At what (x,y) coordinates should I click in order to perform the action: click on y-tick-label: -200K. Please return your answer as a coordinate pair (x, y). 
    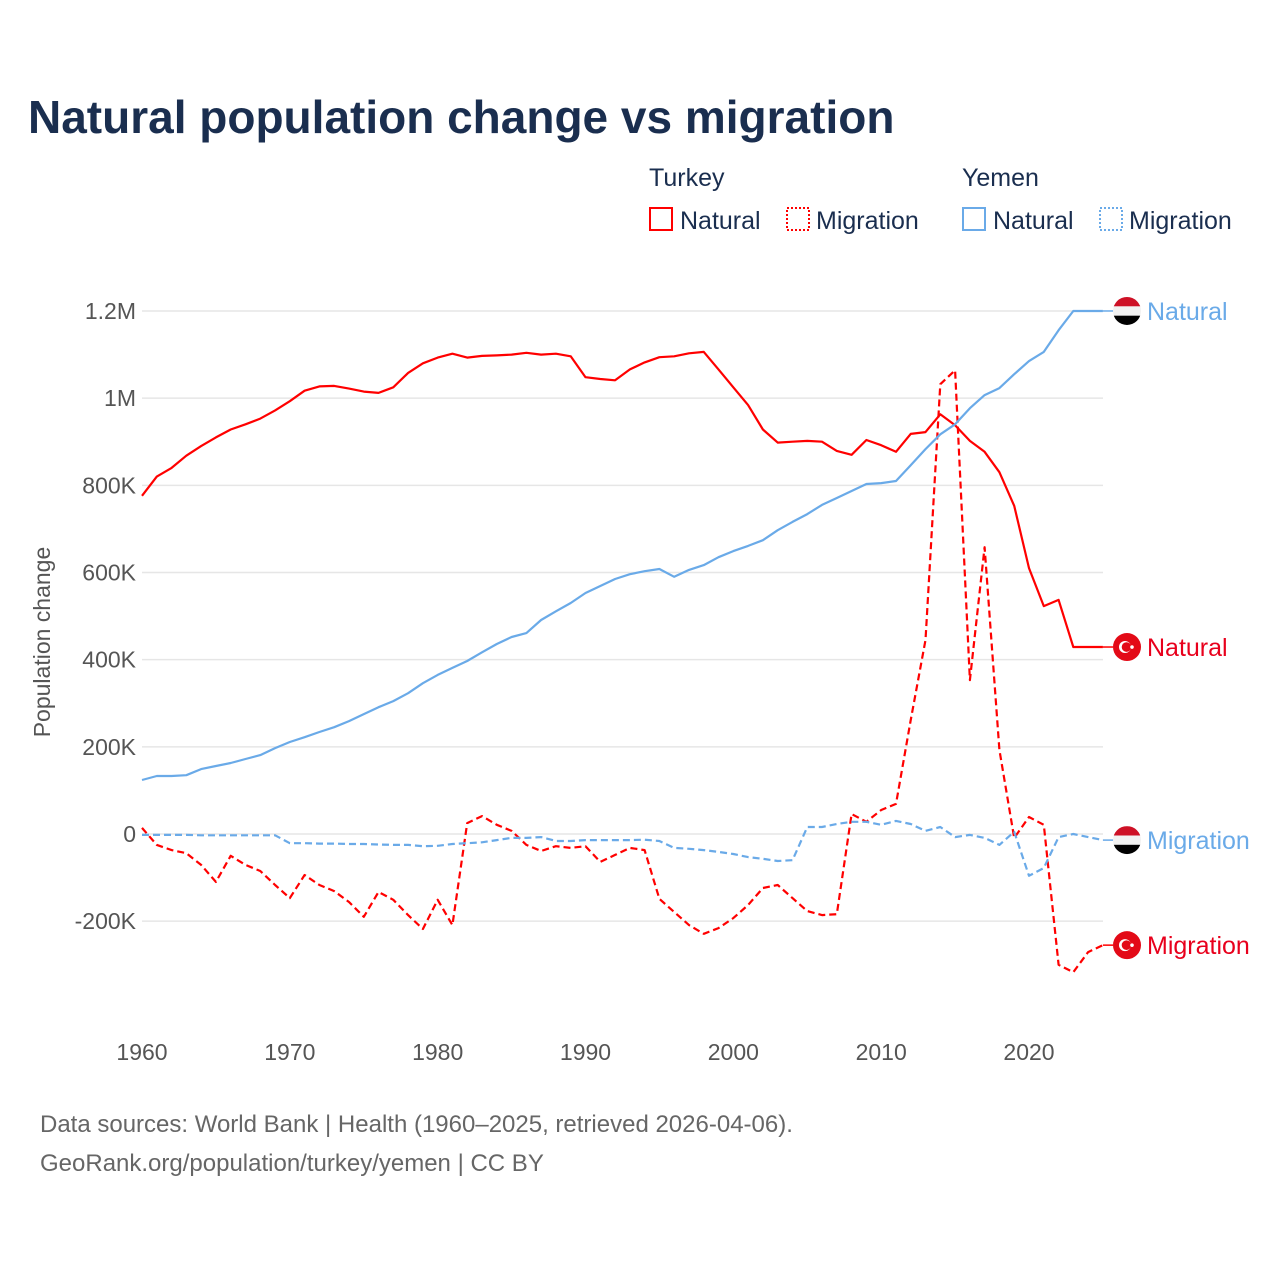
    Looking at the image, I should click on (106, 921).